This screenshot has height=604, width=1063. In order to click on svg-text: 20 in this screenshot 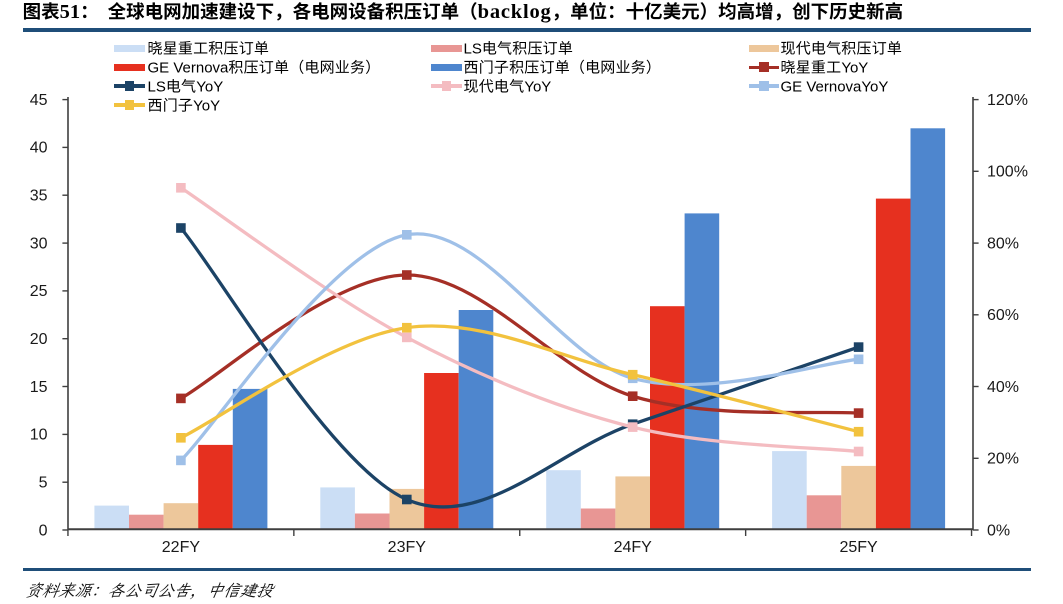, I will do `click(39, 339)`.